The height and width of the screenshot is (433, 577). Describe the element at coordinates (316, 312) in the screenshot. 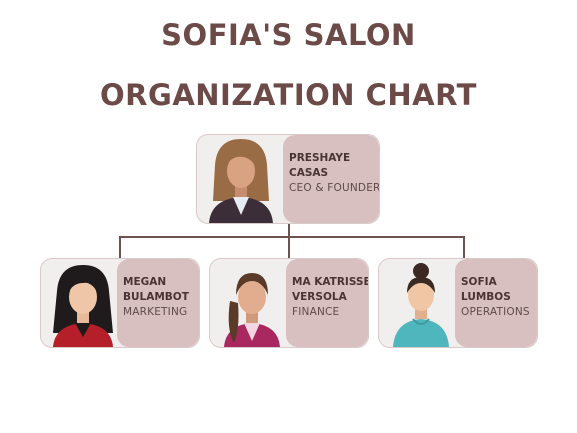

I see `finance-role: FINANCE` at that location.